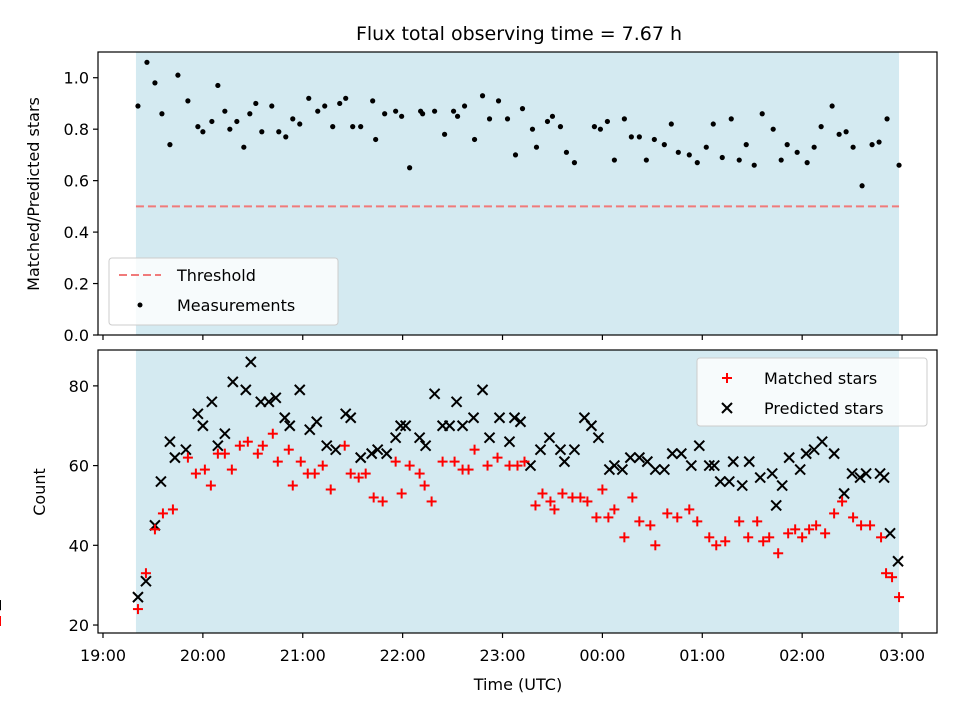 The height and width of the screenshot is (720, 960). What do you see at coordinates (702, 655) in the screenshot?
I see `x-tick-label: 01:00` at bounding box center [702, 655].